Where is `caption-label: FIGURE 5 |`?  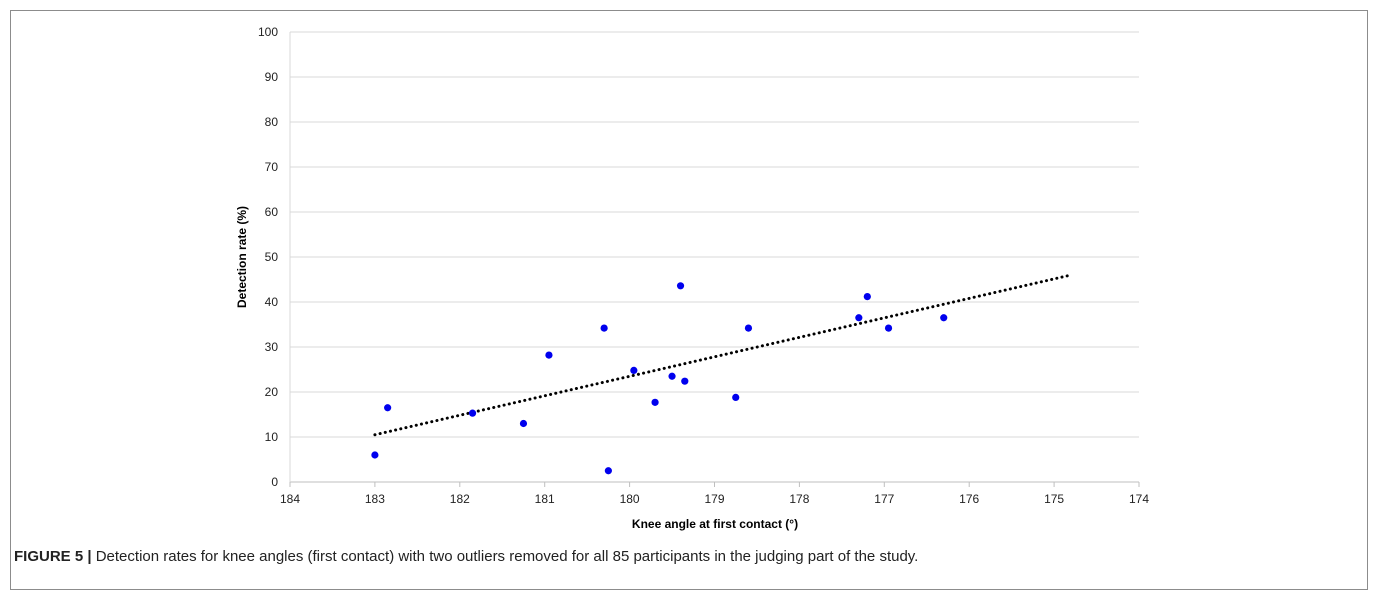
caption-label: FIGURE 5 | is located at coordinates (53, 556).